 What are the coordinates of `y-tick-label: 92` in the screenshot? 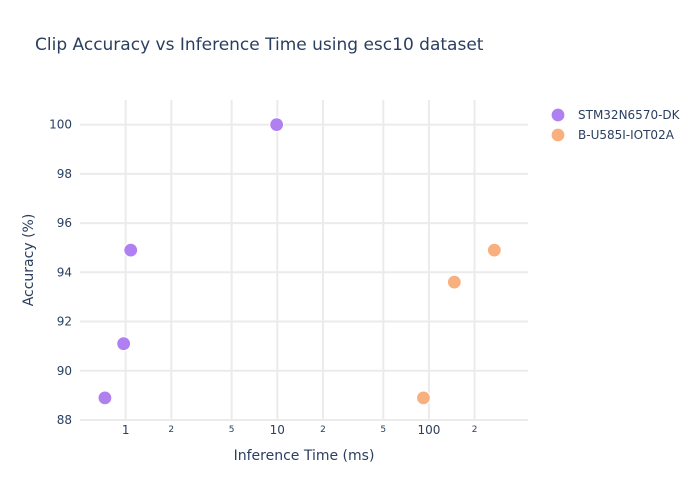 It's located at (64, 322).